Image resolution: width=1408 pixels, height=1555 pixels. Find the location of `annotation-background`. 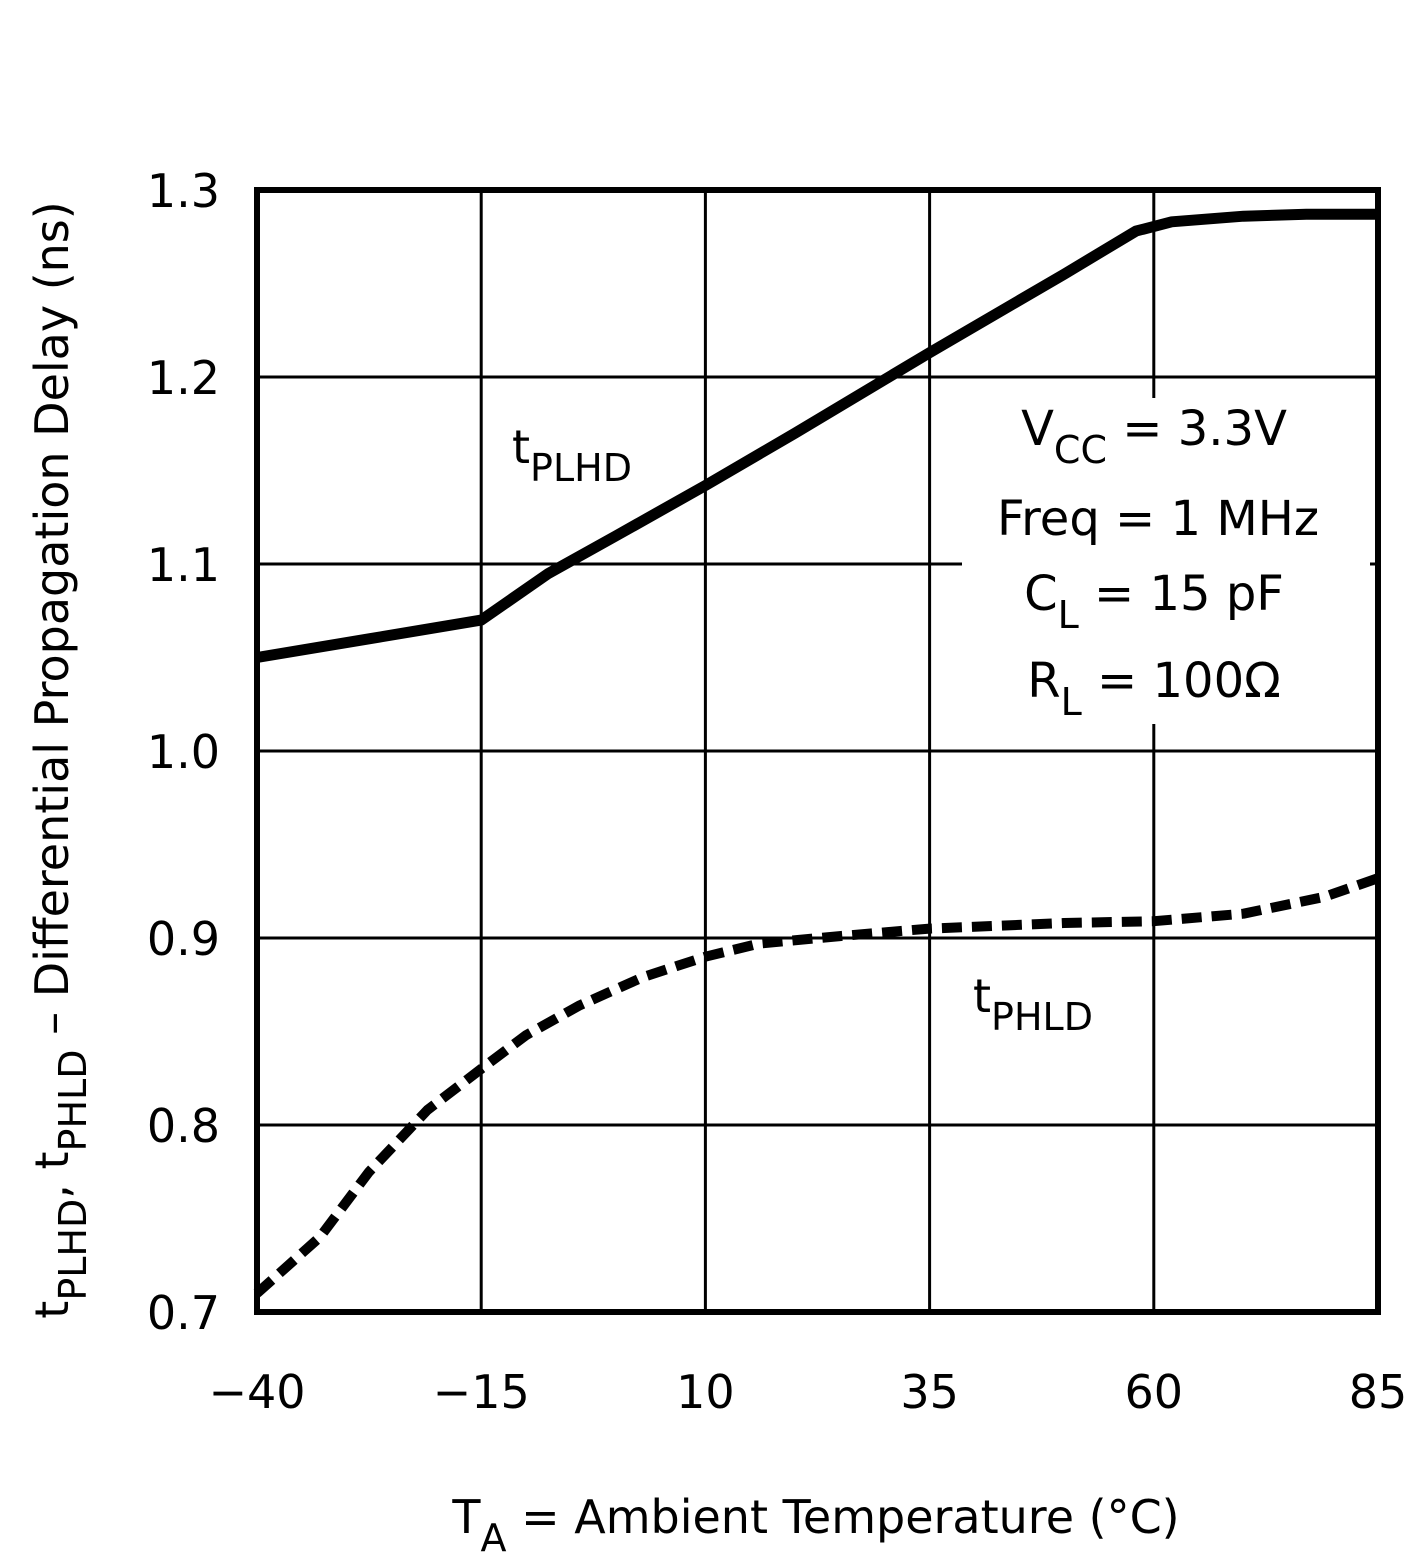

annotation-background is located at coordinates (1166, 561).